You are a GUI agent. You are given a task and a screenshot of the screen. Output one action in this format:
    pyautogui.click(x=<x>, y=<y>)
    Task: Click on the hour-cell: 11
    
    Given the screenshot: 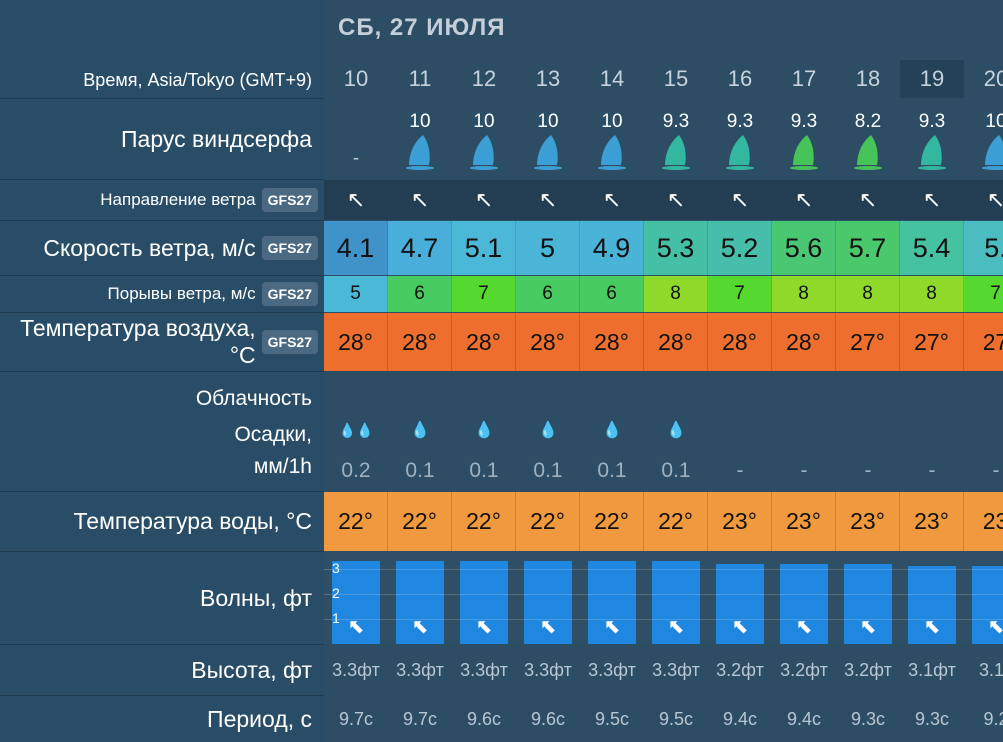 What is the action you would take?
    pyautogui.click(x=420, y=78)
    